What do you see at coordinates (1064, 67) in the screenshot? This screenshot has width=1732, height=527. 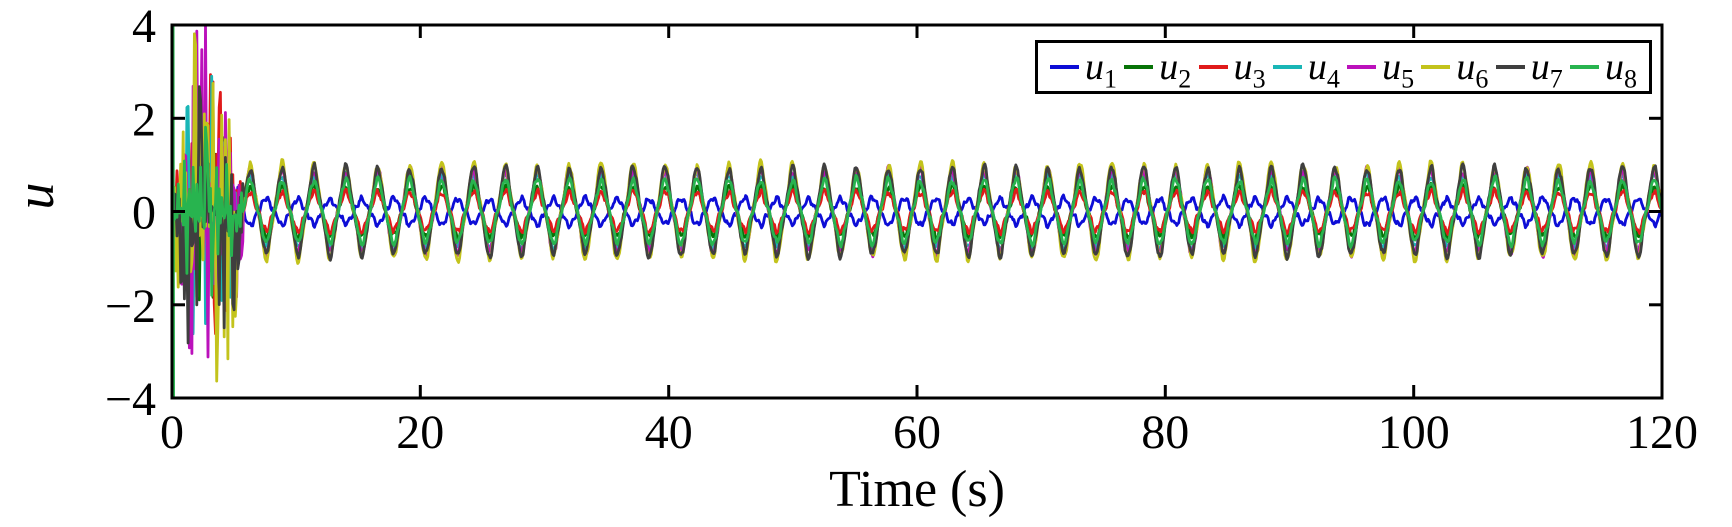 I see `legend-line-u1` at bounding box center [1064, 67].